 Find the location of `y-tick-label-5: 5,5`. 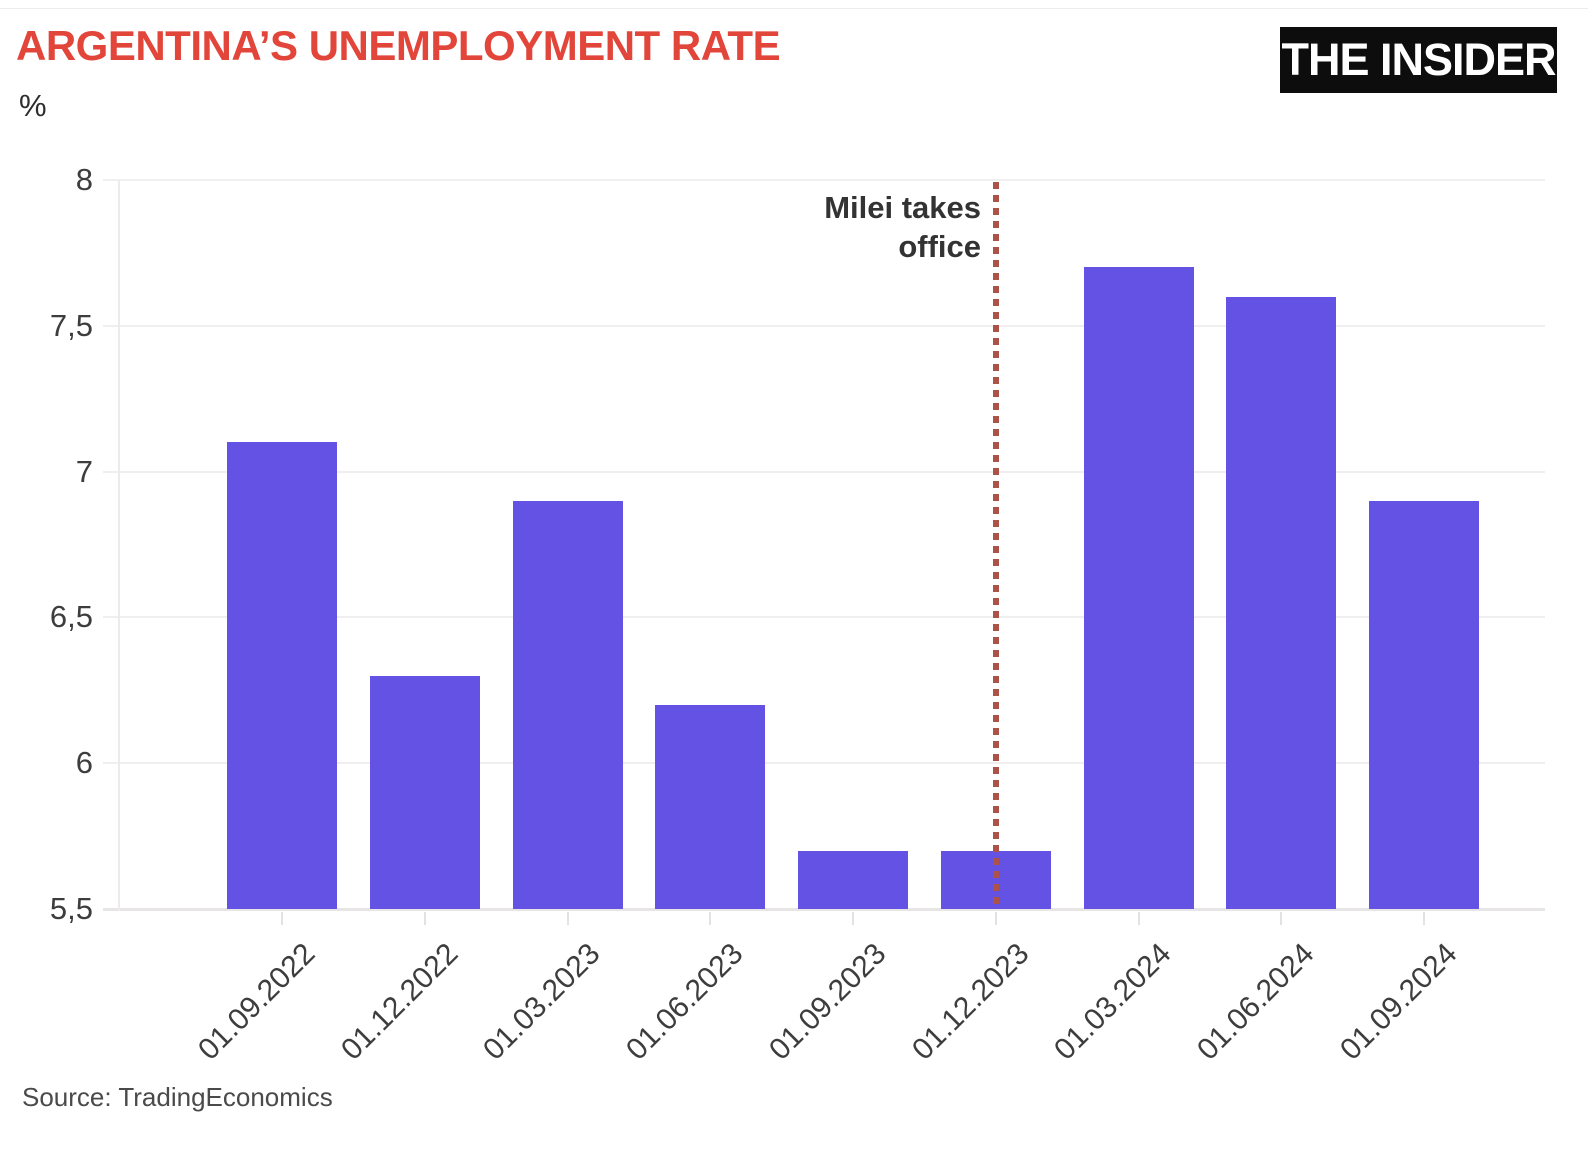

y-tick-label-5: 5,5 is located at coordinates (71, 908).